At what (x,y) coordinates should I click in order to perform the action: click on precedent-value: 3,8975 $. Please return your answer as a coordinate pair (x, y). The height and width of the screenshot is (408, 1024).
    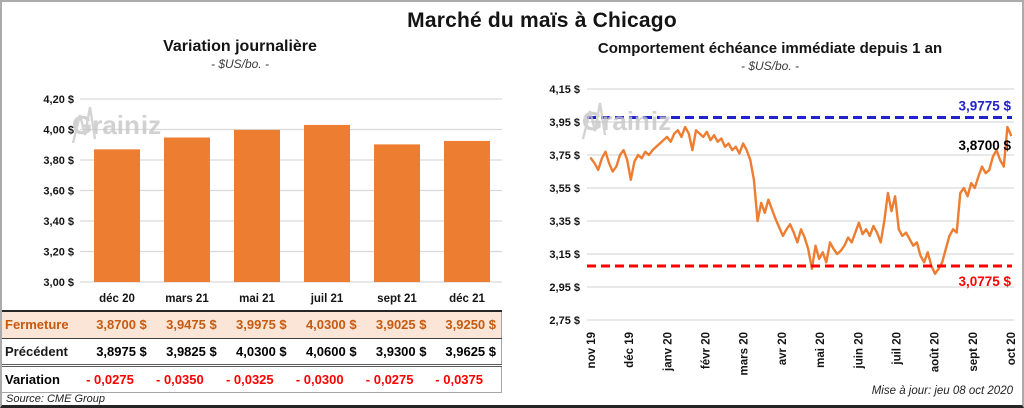
    Looking at the image, I should click on (121, 351).